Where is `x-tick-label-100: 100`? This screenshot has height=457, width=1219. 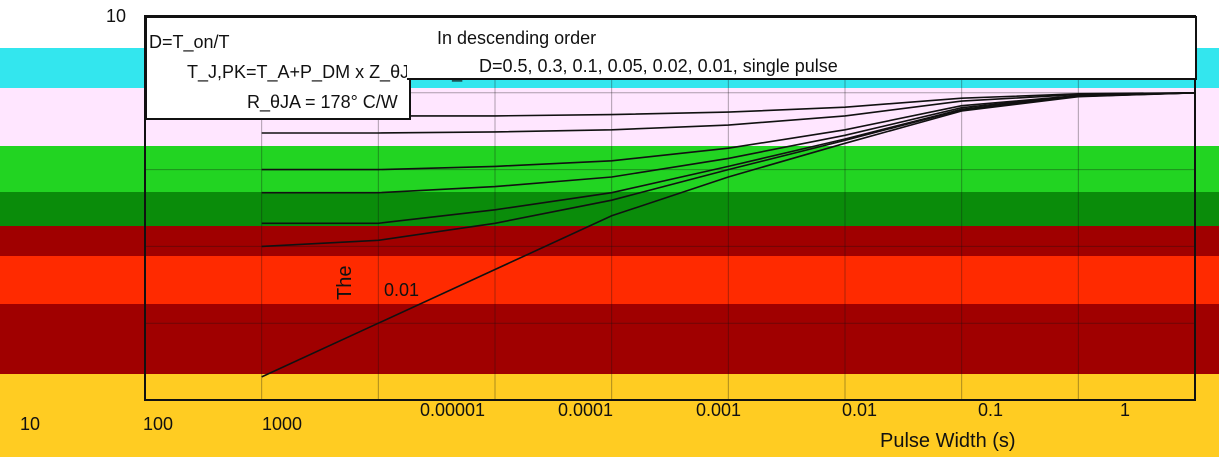
x-tick-label-100: 100 is located at coordinates (158, 424).